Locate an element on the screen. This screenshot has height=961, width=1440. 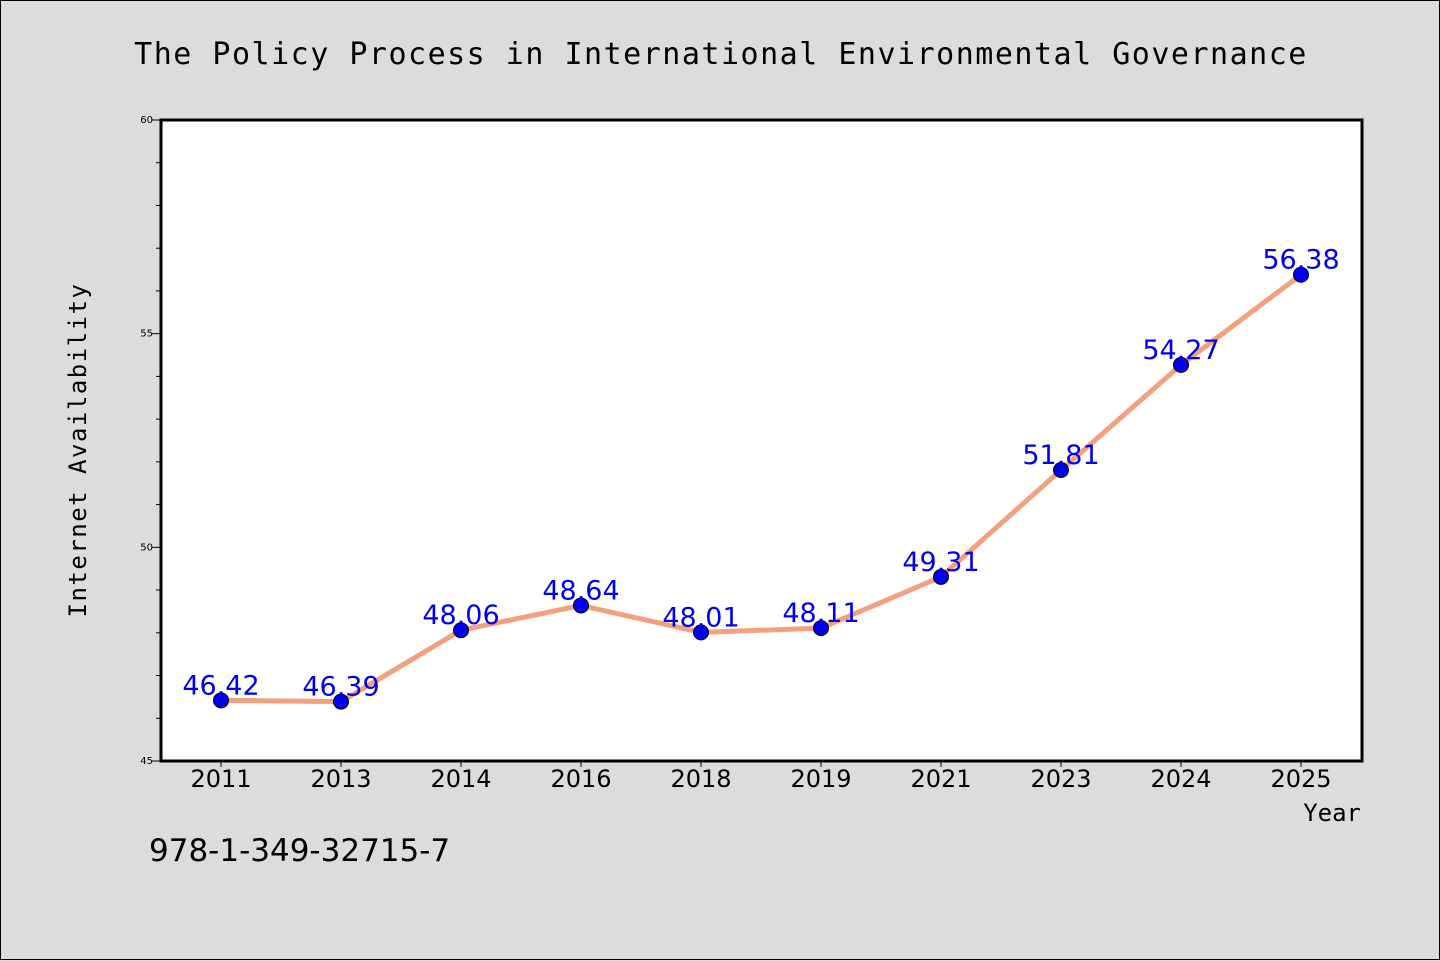
data-label: 49.31 is located at coordinates (940, 562).